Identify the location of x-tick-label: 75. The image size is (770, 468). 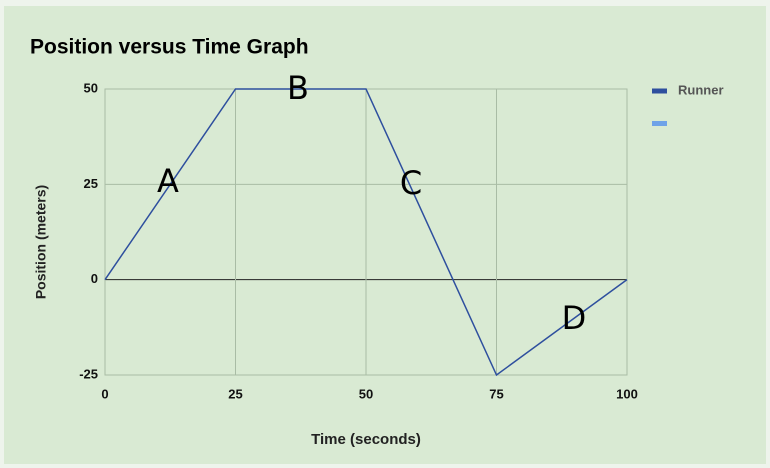
(496, 393).